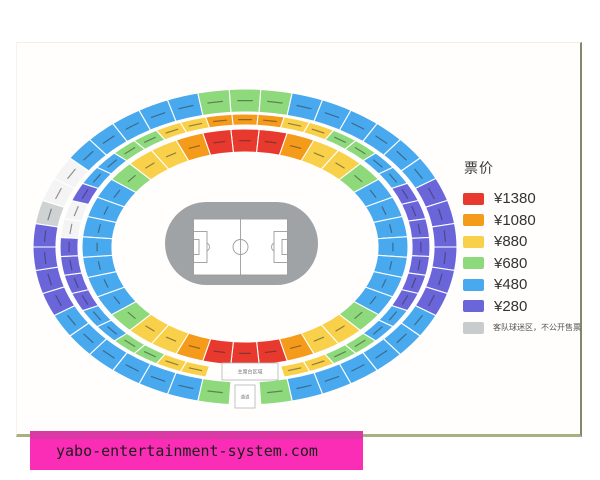 This screenshot has height=480, width=600. I want to click on watermark-banner: yabo-entertainment-system.com, so click(196, 450).